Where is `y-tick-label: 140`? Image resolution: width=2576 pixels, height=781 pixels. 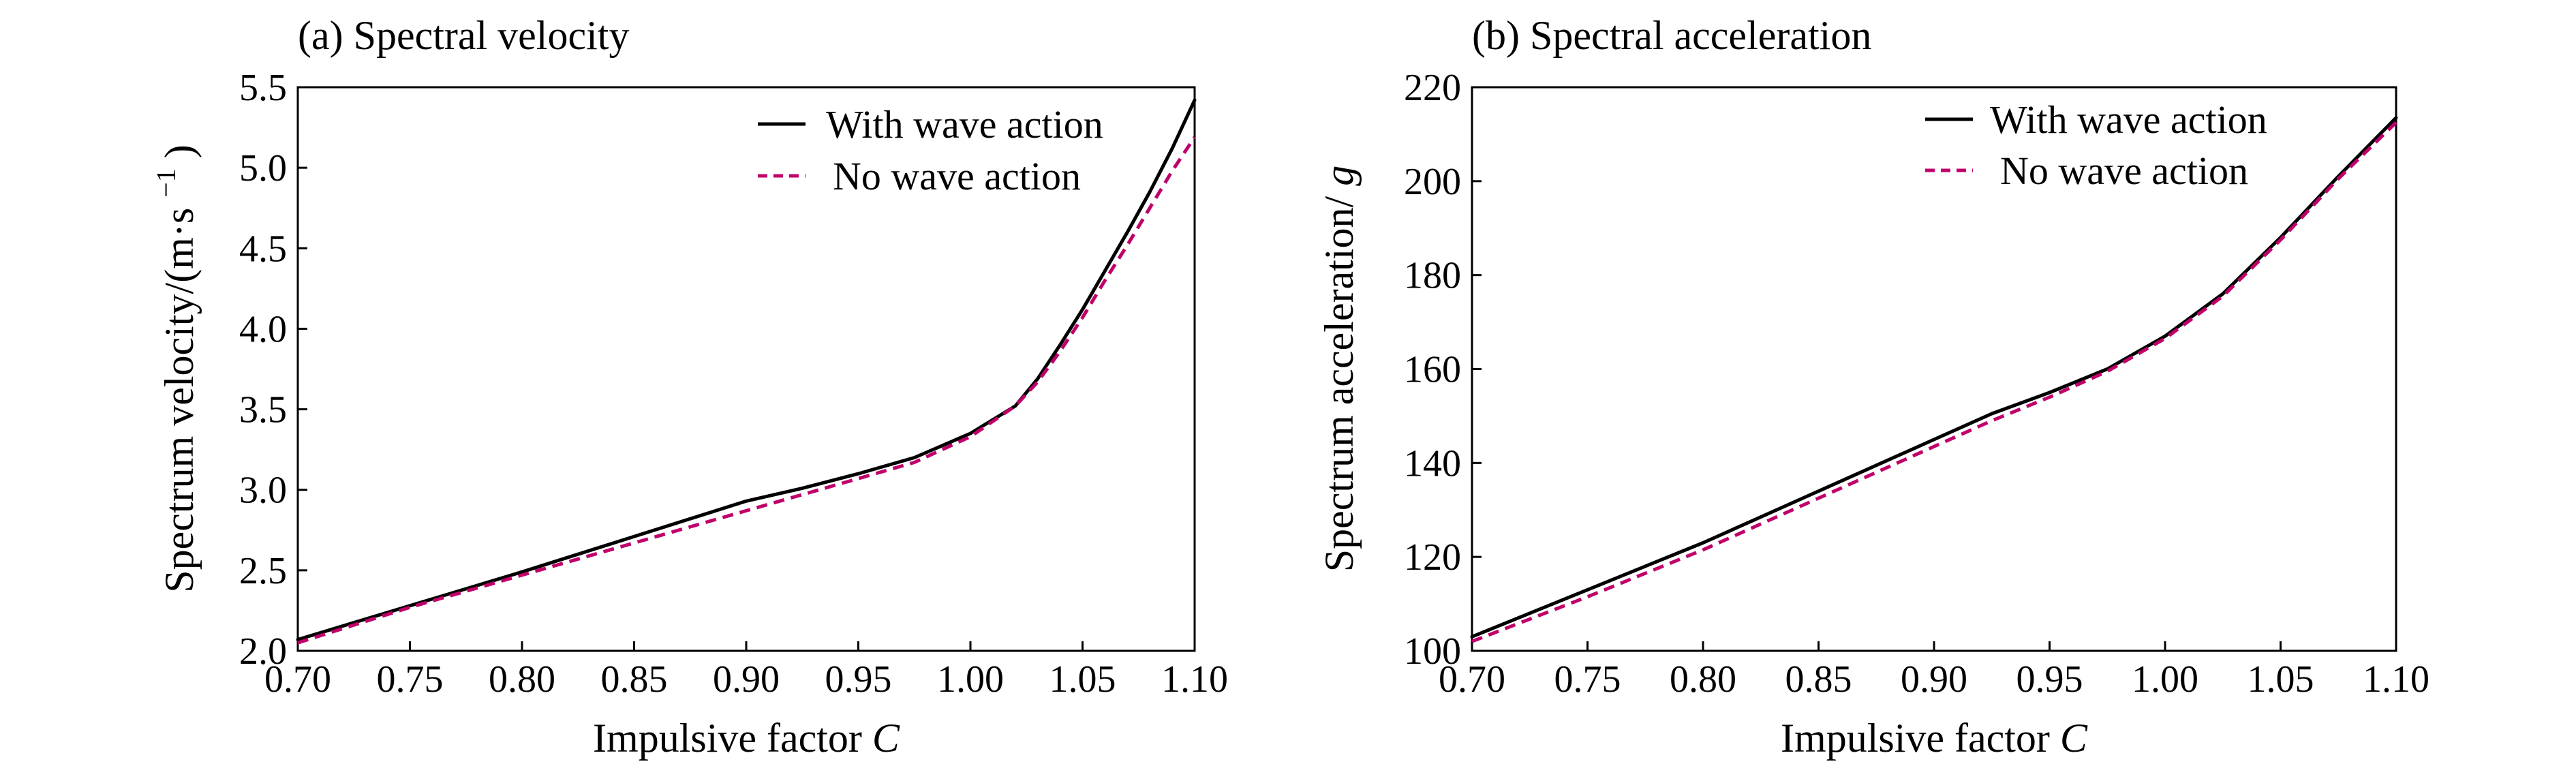 y-tick-label: 140 is located at coordinates (1432, 464).